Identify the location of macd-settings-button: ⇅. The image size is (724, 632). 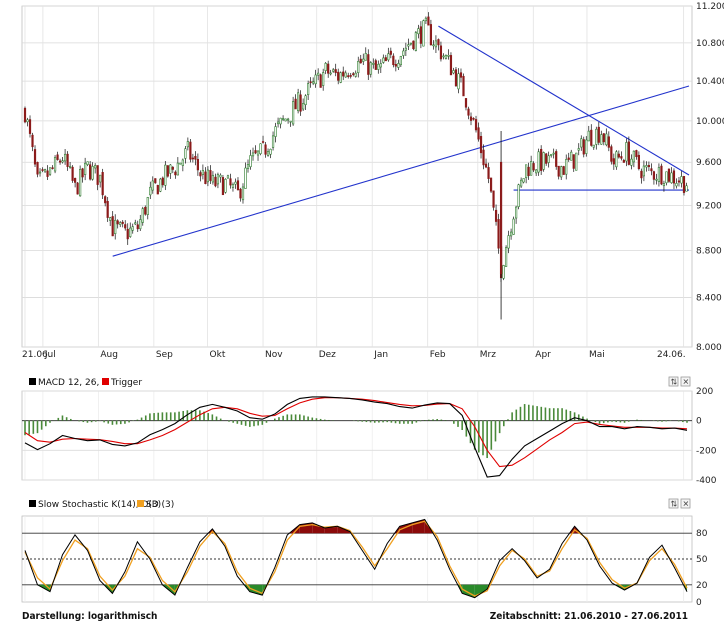
(673, 381).